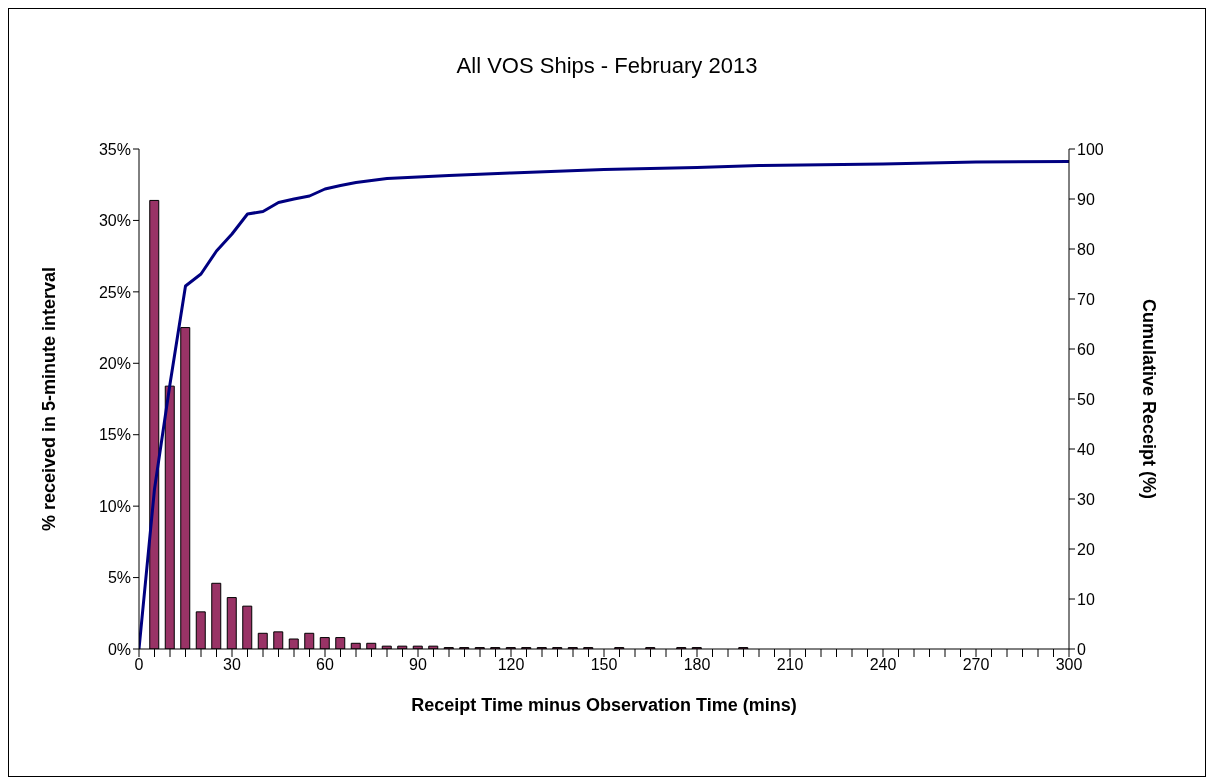 The height and width of the screenshot is (783, 1212). I want to click on x-tick-label: 30, so click(232, 665).